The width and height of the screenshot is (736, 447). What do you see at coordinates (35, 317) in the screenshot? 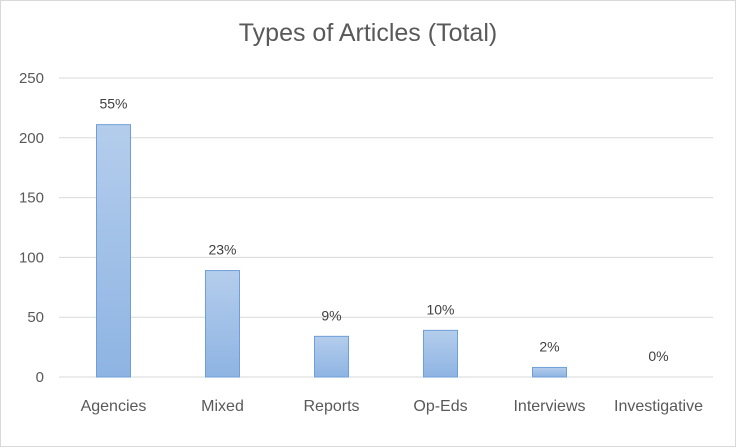
I see `y-tick-label: 50` at bounding box center [35, 317].